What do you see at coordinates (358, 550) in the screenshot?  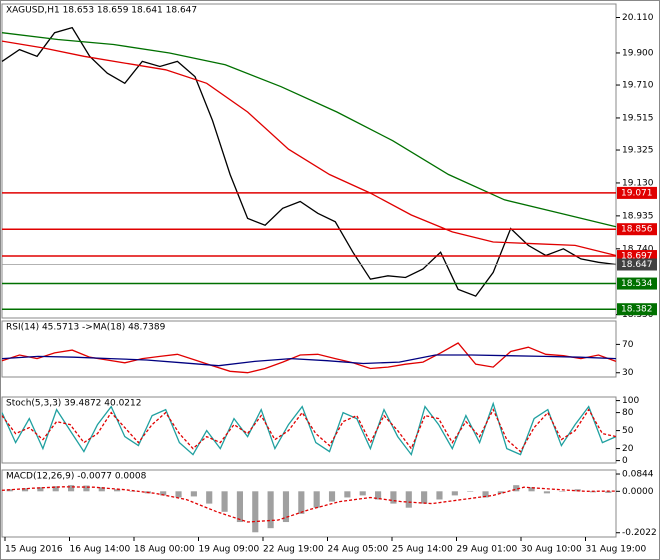 I see `x-tick-label: 24 Aug 05:00` at bounding box center [358, 550].